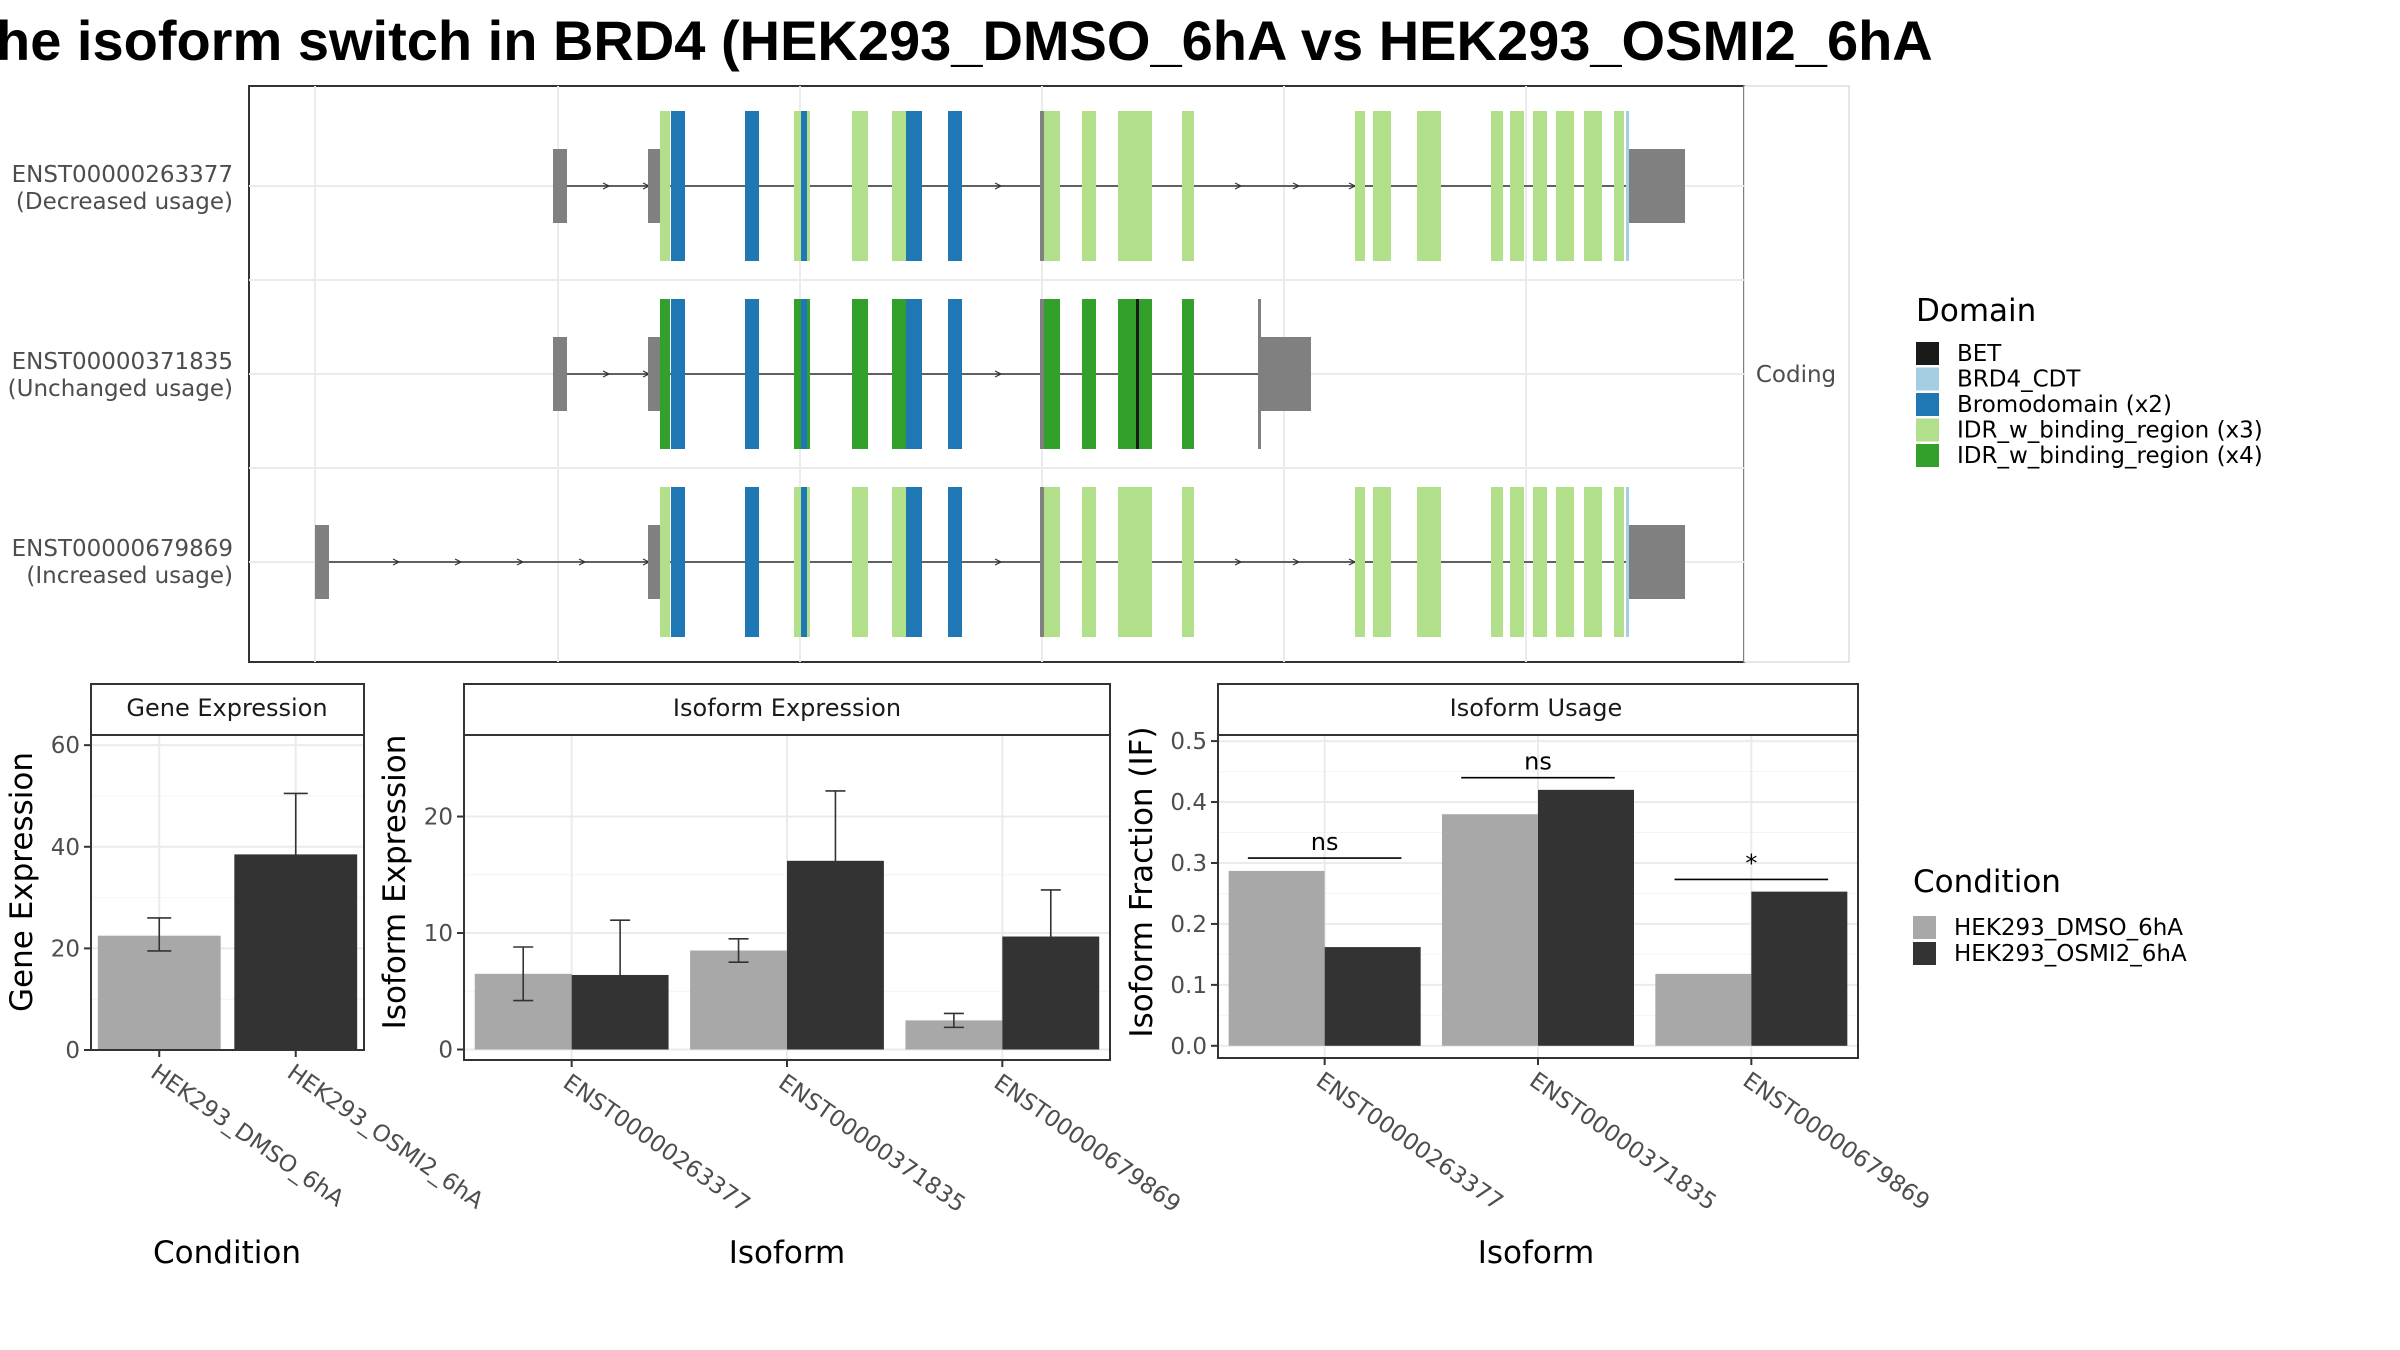 Image resolution: width=2400 pixels, height=1350 pixels. What do you see at coordinates (395, 882) in the screenshot?
I see `isoform-expression-ylabel: Isoform Expression` at bounding box center [395, 882].